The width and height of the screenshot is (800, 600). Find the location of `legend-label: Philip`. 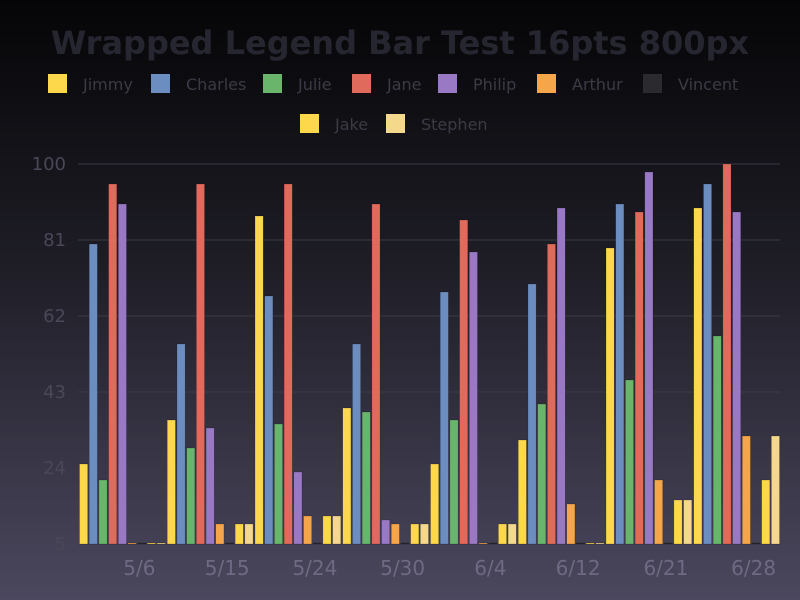

legend-label: Philip is located at coordinates (494, 84).